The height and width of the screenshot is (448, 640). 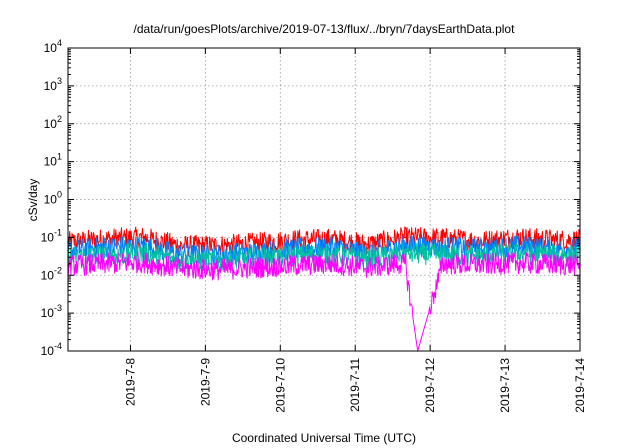 I want to click on y-axis-label: cSv/day, so click(x=33, y=200).